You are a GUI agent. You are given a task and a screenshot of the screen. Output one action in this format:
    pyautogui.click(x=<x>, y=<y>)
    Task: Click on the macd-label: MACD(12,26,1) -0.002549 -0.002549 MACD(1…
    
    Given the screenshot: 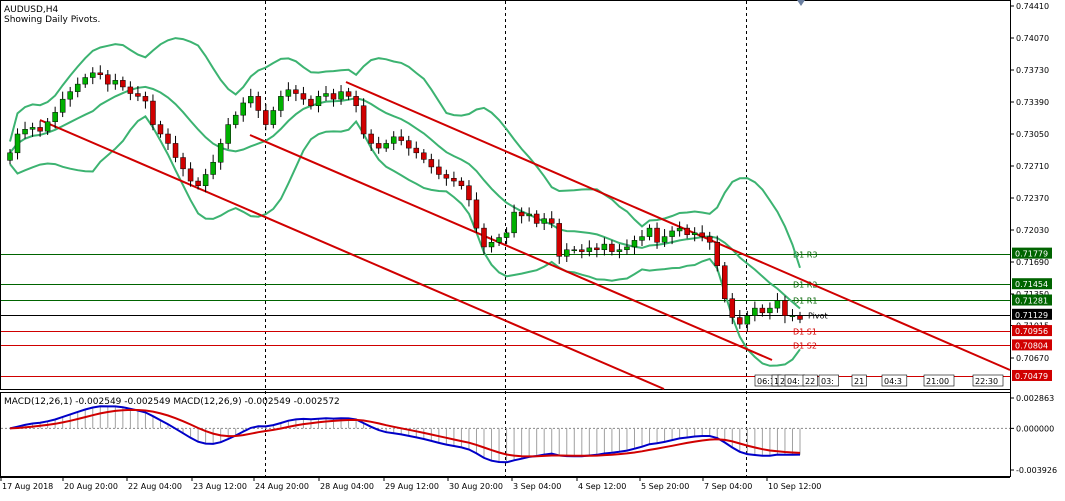 What is the action you would take?
    pyautogui.click(x=172, y=402)
    